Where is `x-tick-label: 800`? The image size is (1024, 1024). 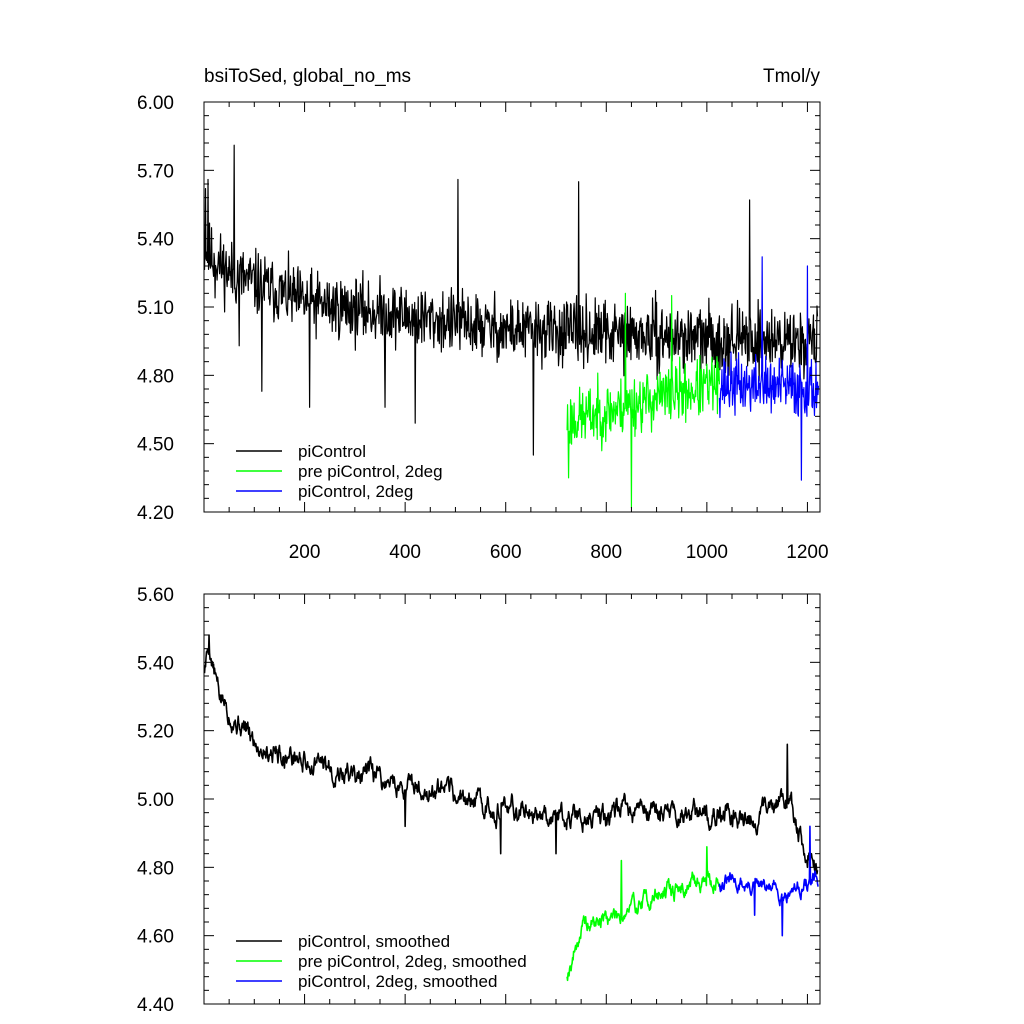
x-tick-label: 800 is located at coordinates (606, 552).